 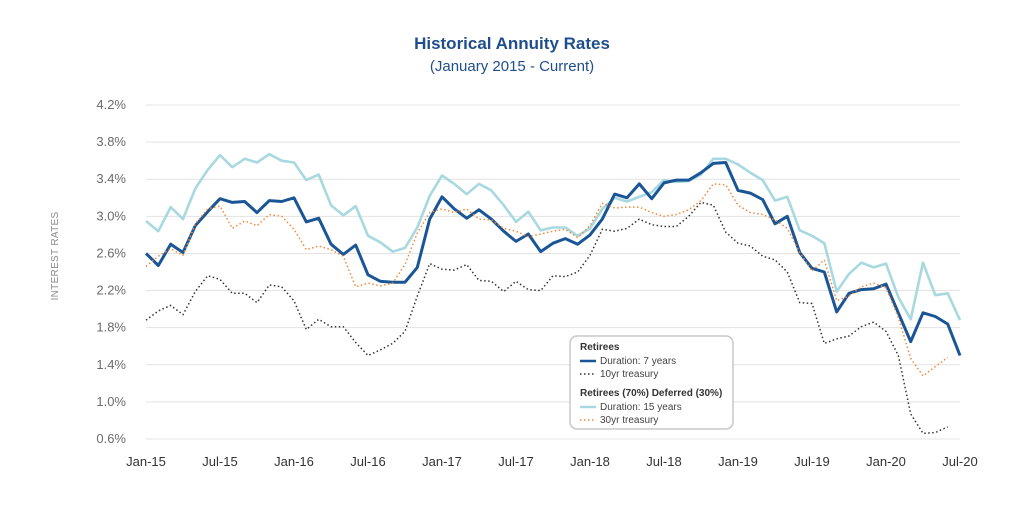 I want to click on x-tick-label: Jul-15, so click(x=219, y=461).